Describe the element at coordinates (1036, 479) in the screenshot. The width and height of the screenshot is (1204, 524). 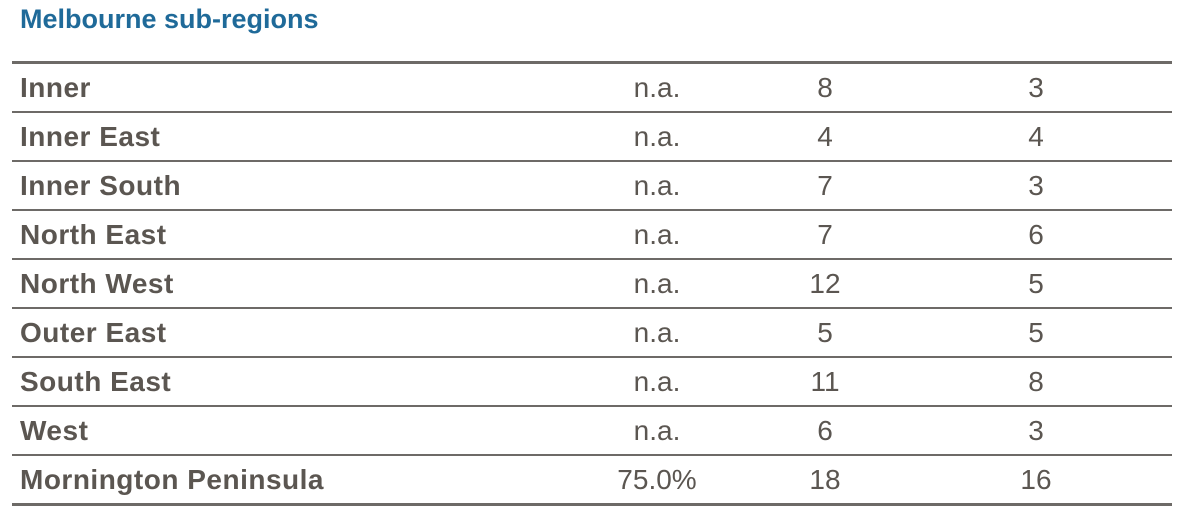
I see `value-cell: 16` at that location.